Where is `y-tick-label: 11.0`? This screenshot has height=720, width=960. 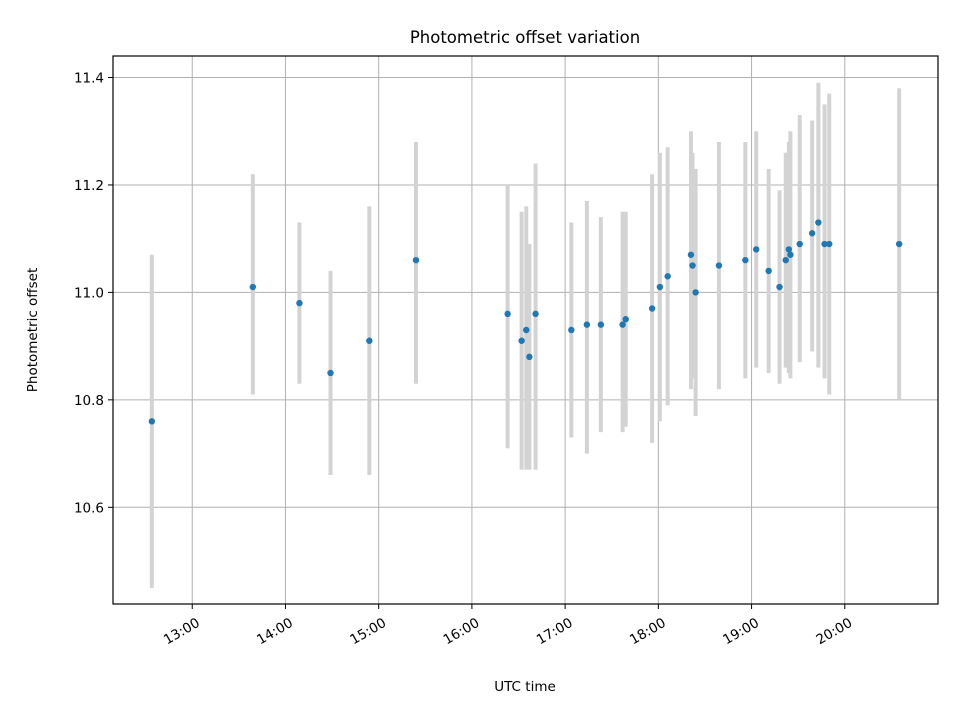
y-tick-label: 11.0 is located at coordinates (89, 293).